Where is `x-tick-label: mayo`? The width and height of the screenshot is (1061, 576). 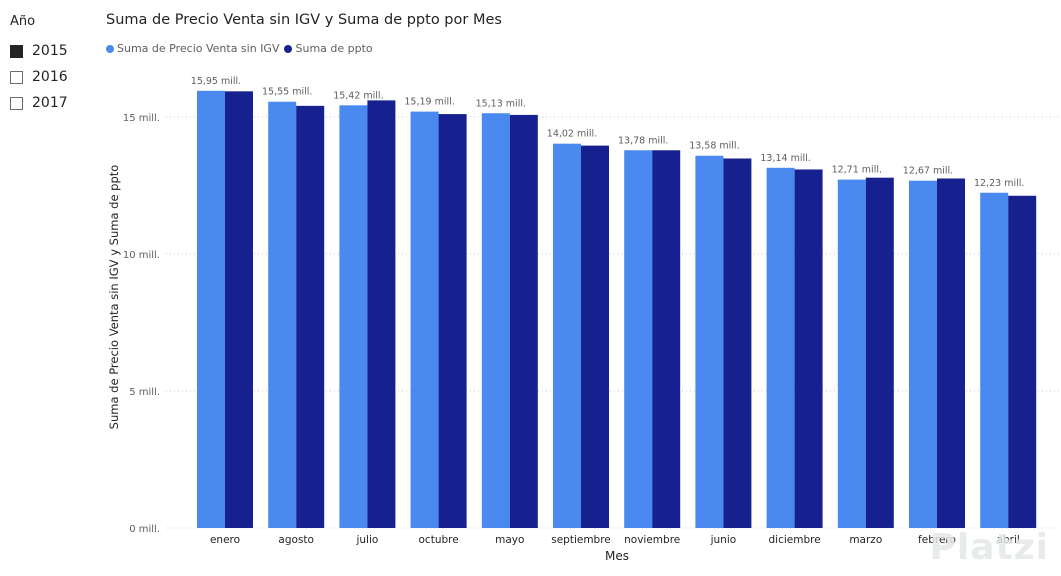
x-tick-label: mayo is located at coordinates (509, 540).